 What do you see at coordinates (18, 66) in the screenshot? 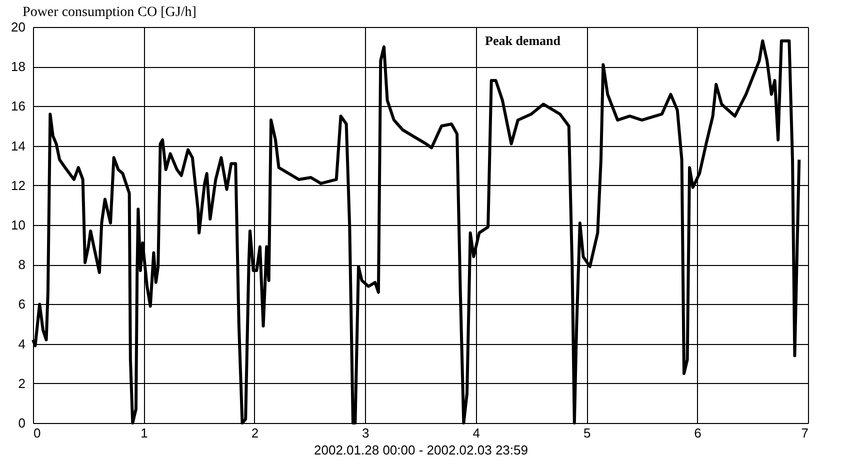
I see `y-tick-label: 18` at bounding box center [18, 66].